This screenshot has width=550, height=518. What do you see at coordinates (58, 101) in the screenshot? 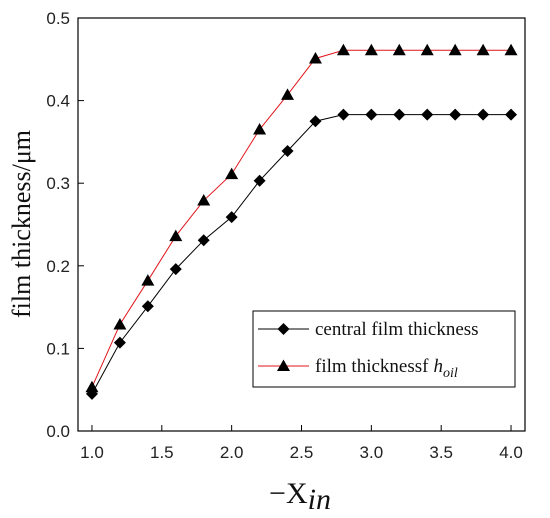
I see `y-tick-label: 0.4` at bounding box center [58, 101].